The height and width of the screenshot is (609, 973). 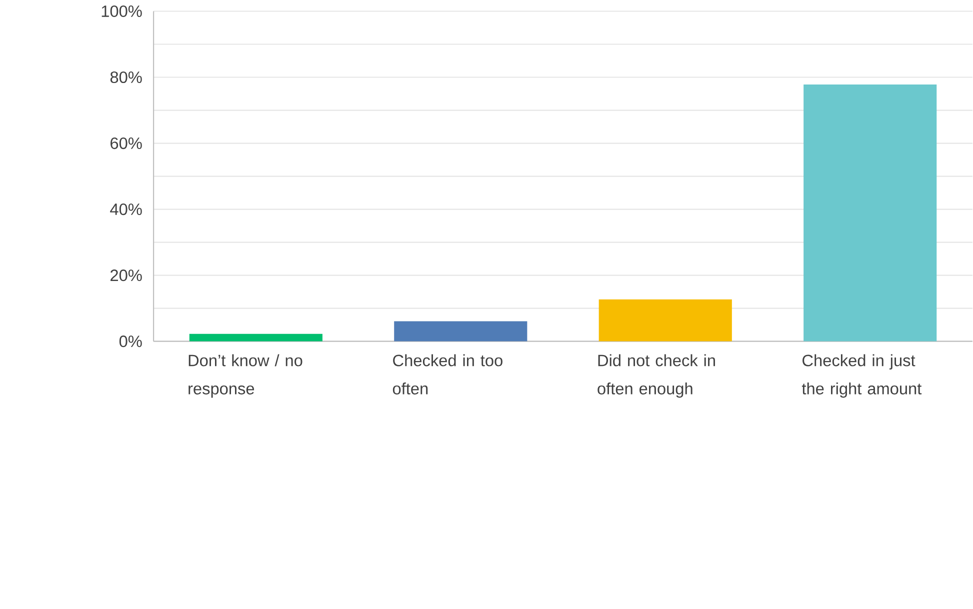 I want to click on y-tick-label: 80%, so click(x=126, y=78).